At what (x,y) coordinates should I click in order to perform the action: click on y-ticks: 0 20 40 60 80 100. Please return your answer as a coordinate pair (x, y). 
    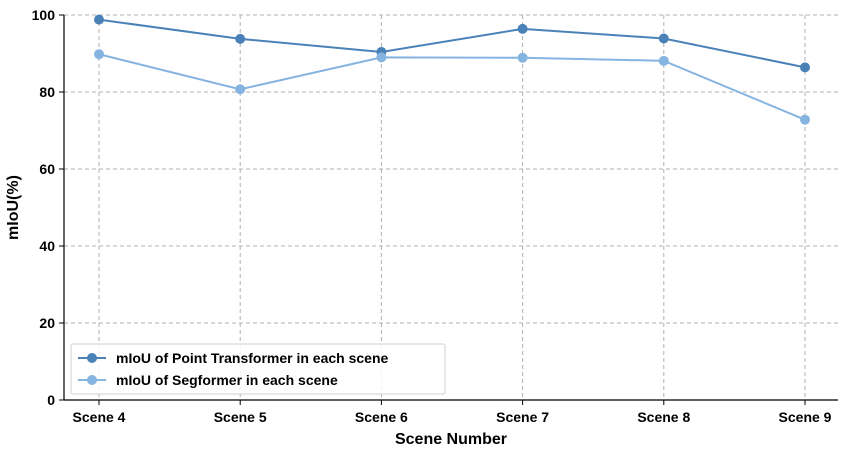
    Looking at the image, I should click on (48, 207).